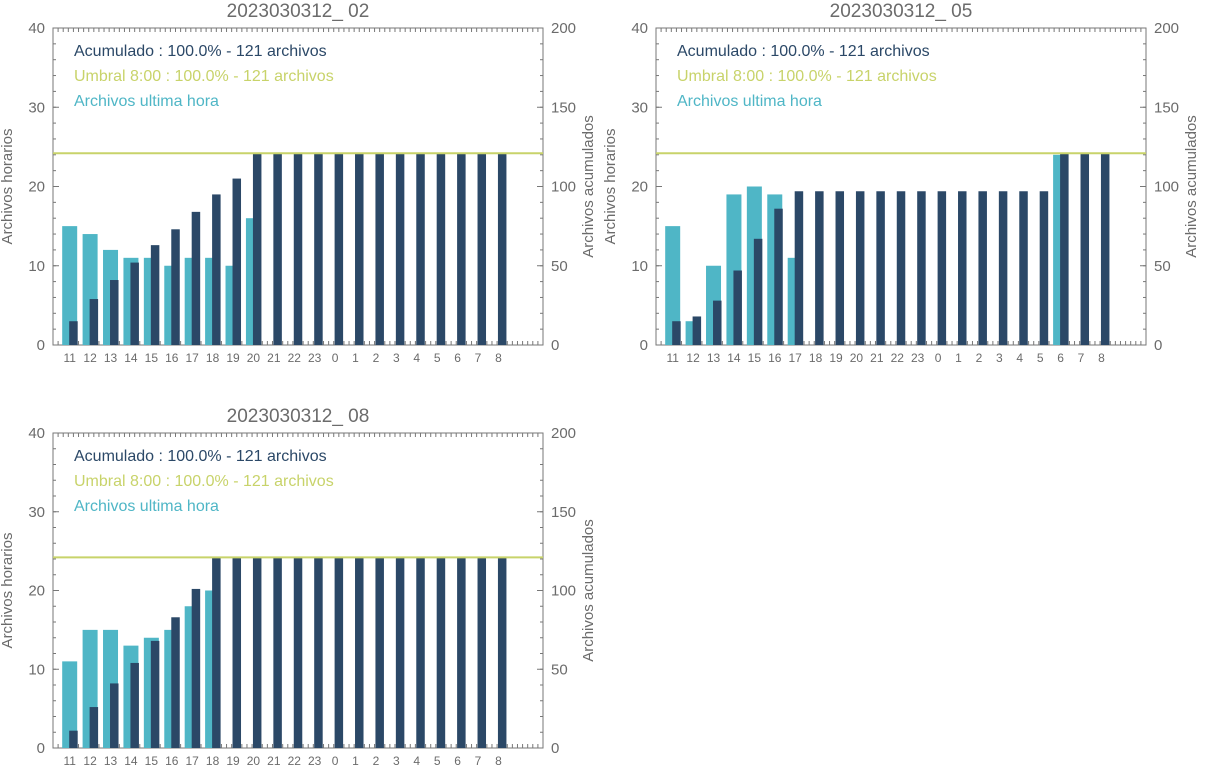  Describe the element at coordinates (36, 591) in the screenshot. I see `y-tick-label: 20` at that location.